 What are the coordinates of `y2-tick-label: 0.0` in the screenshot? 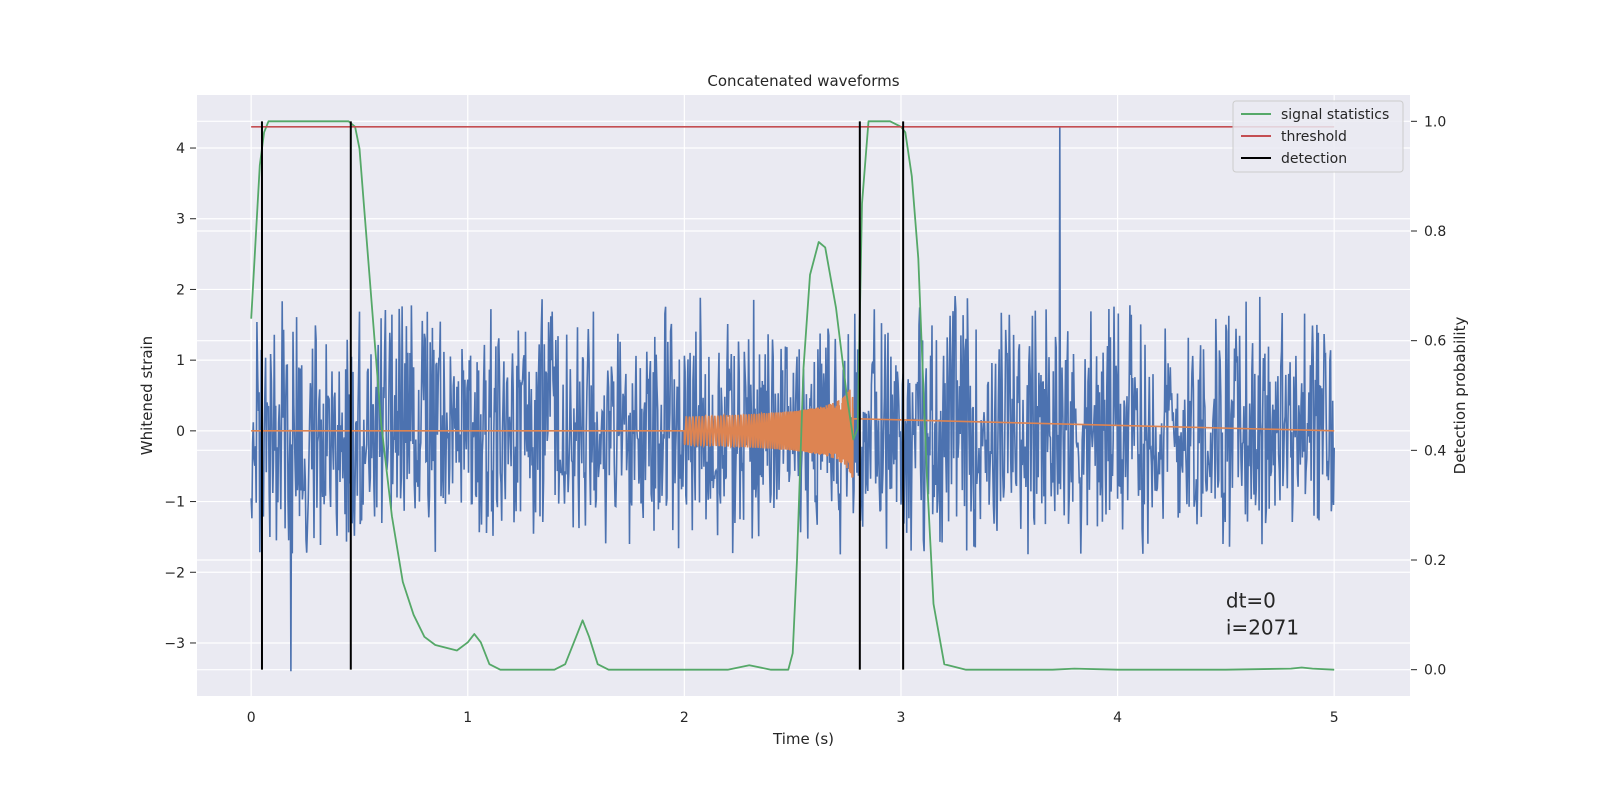 It's located at (1435, 671).